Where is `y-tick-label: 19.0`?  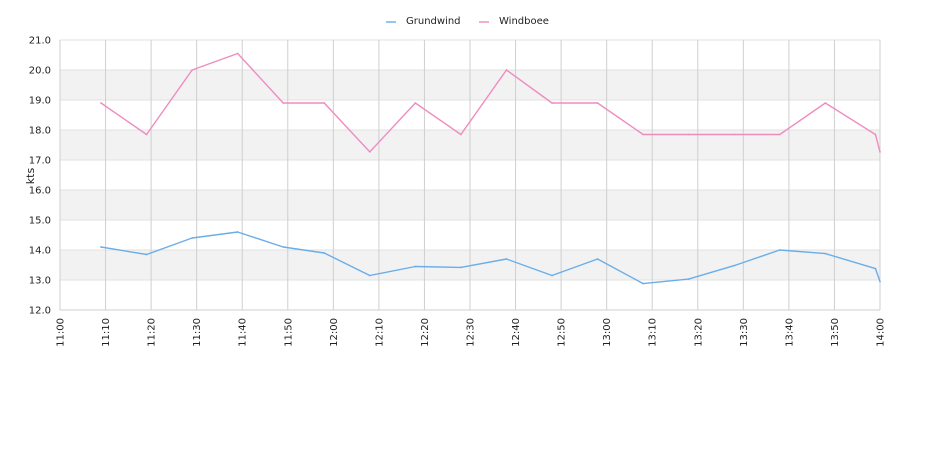 y-tick-label: 19.0 is located at coordinates (40, 101).